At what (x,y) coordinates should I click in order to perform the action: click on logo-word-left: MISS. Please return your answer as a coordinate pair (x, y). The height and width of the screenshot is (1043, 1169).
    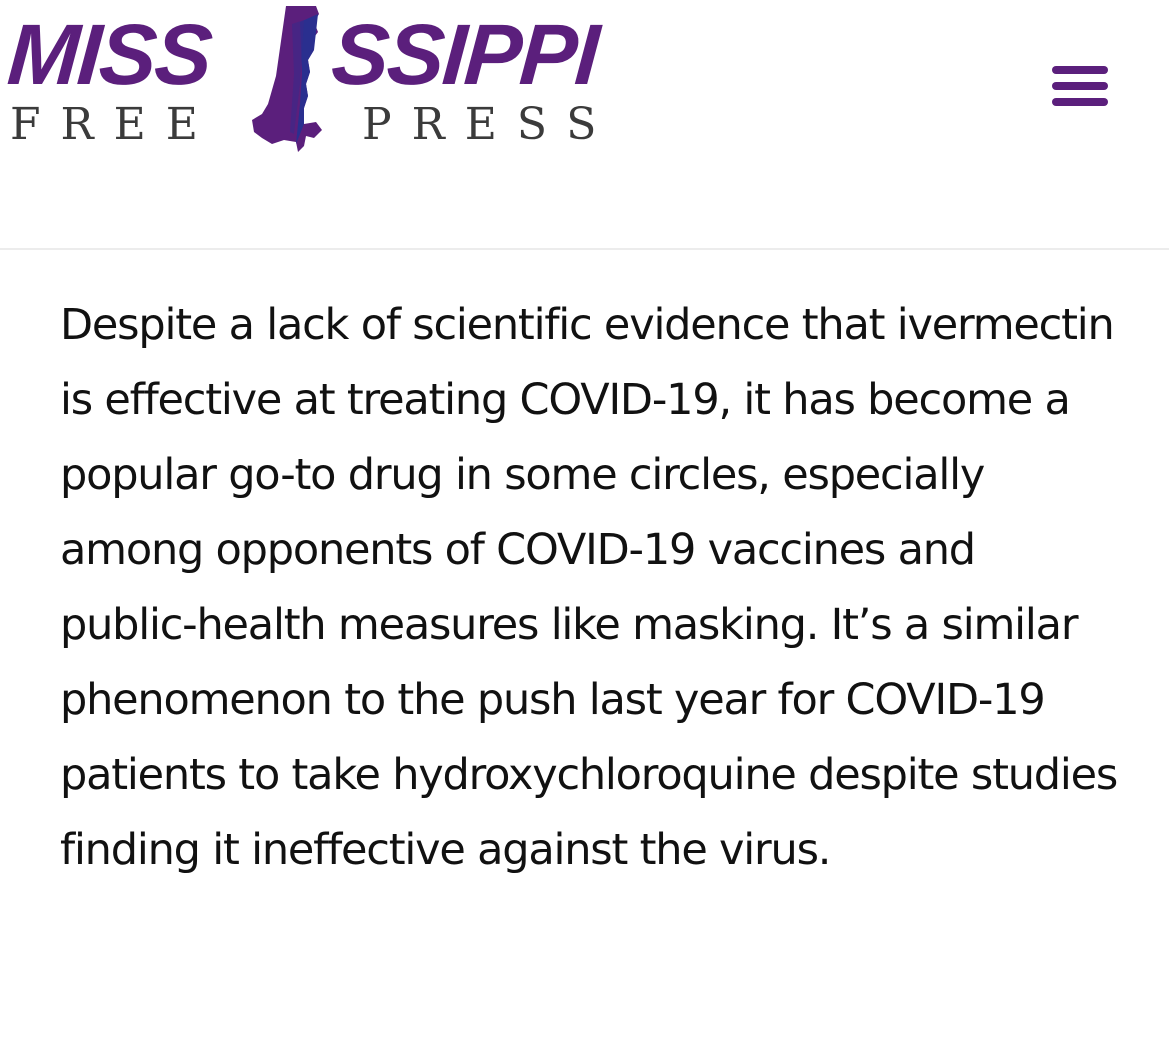
    Looking at the image, I should click on (109, 55).